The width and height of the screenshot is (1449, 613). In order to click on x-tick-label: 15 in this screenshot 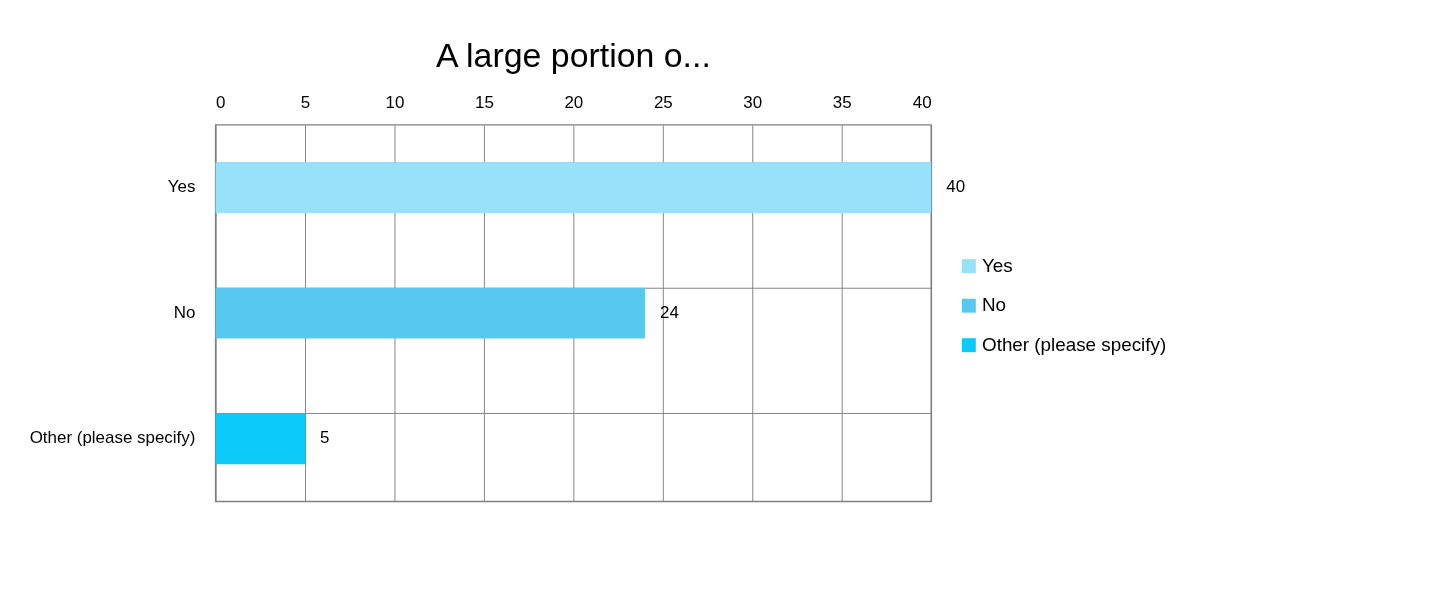, I will do `click(484, 103)`.